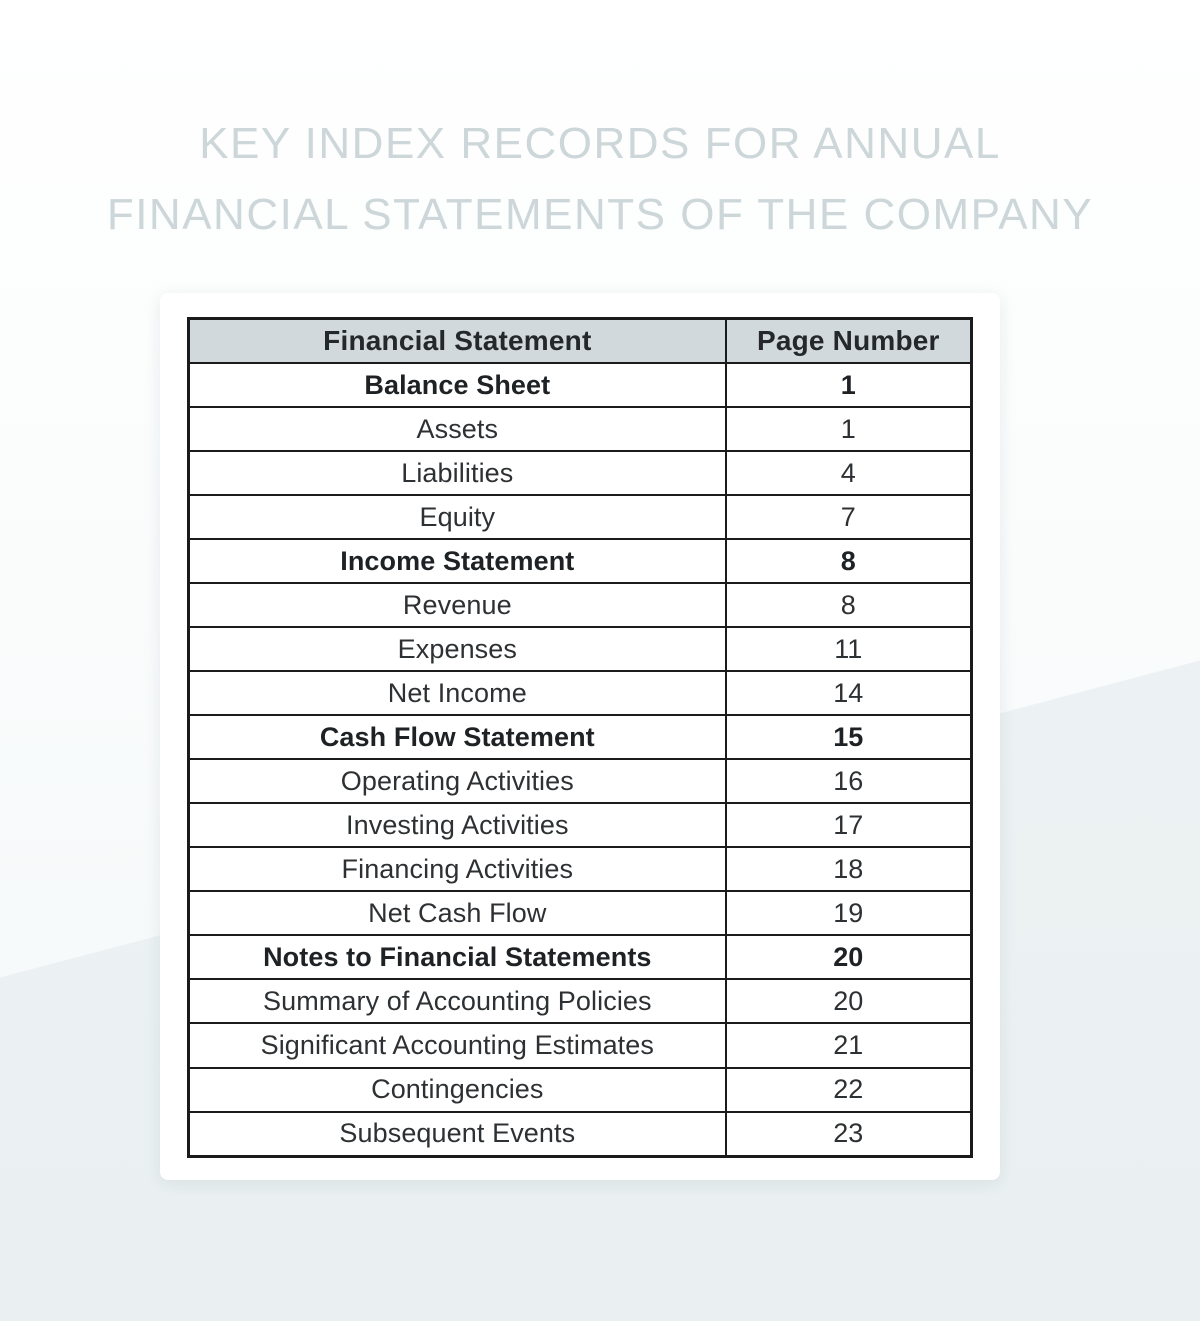 Image resolution: width=1200 pixels, height=1321 pixels. I want to click on table-row: Financing Activities 18, so click(580, 869).